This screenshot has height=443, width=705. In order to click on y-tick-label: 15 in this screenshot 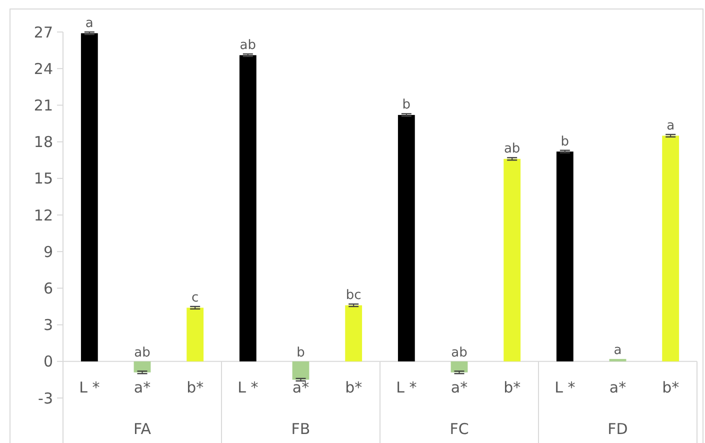, I will do `click(43, 179)`.